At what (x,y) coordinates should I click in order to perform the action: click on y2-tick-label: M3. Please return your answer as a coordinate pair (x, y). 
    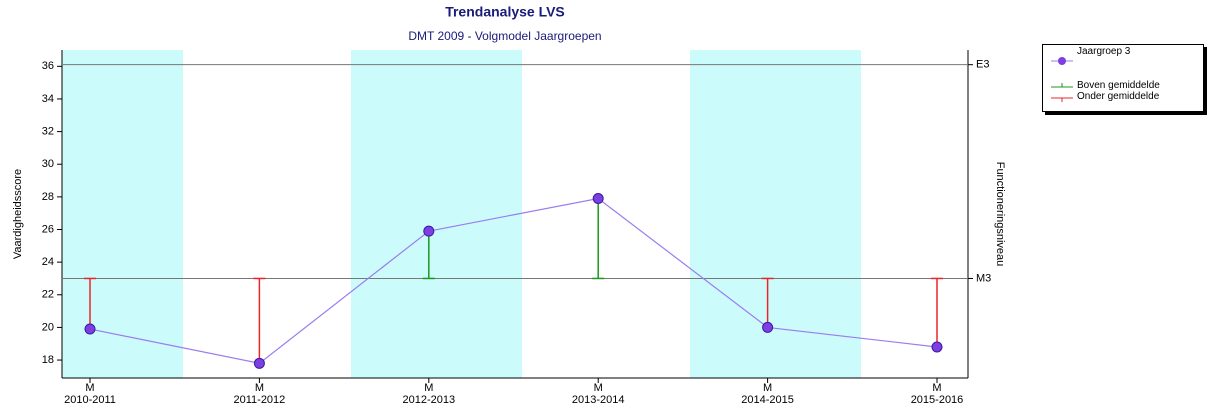
    Looking at the image, I should click on (983, 278).